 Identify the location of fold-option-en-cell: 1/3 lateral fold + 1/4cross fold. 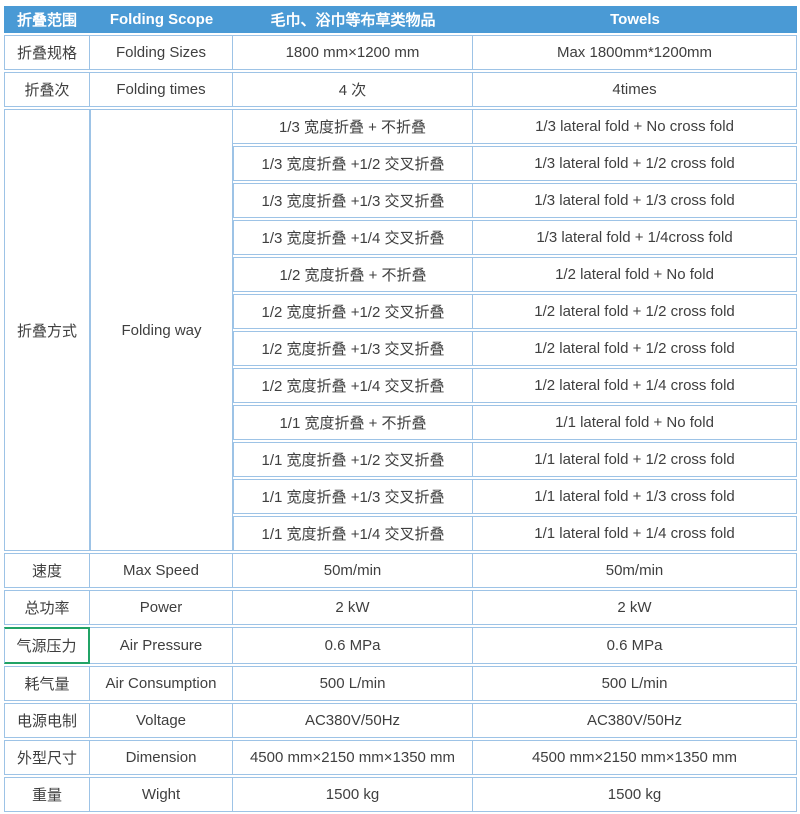
(635, 237).